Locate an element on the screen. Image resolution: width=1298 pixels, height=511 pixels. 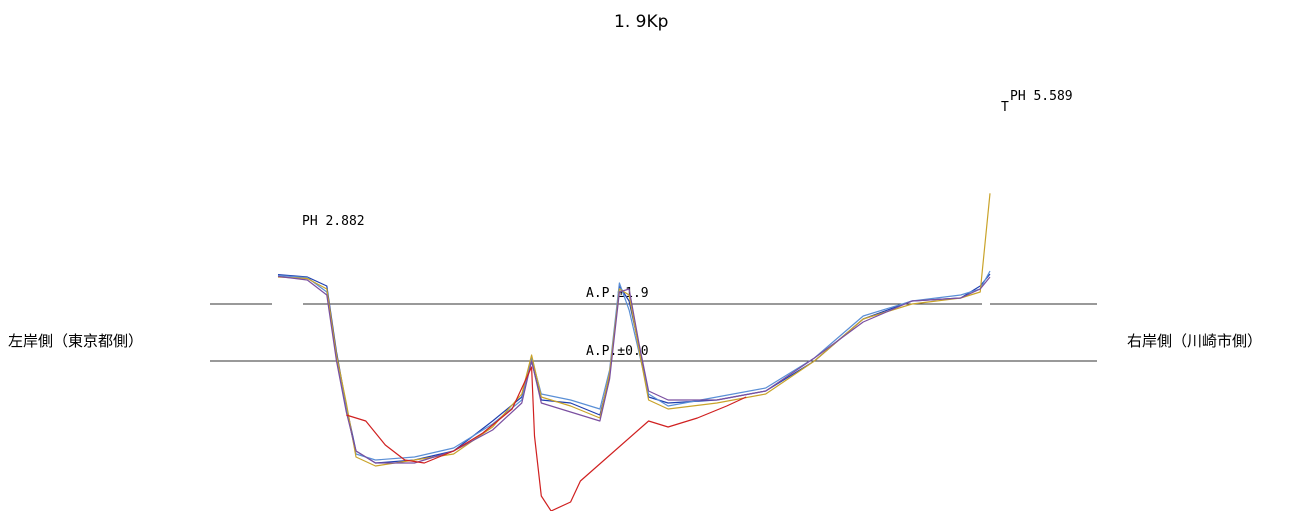
right-bank-label: 右岸側（川崎市側） is located at coordinates (1194, 341).